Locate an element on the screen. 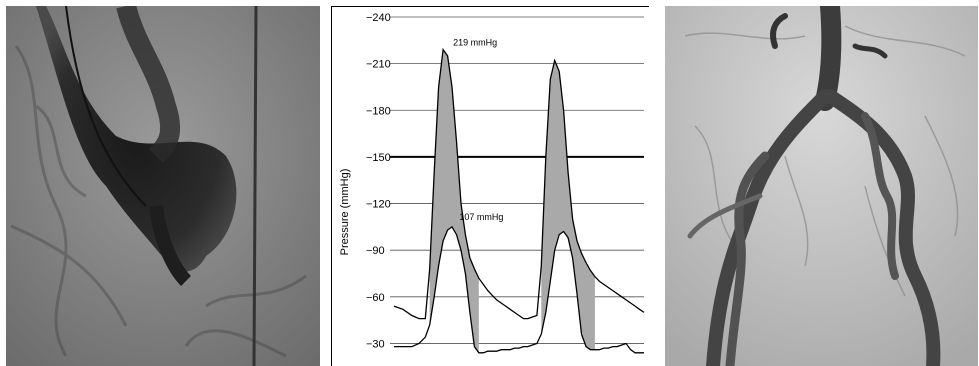 Image resolution: width=979 pixels, height=366 pixels. guide-wire is located at coordinates (255, 186).